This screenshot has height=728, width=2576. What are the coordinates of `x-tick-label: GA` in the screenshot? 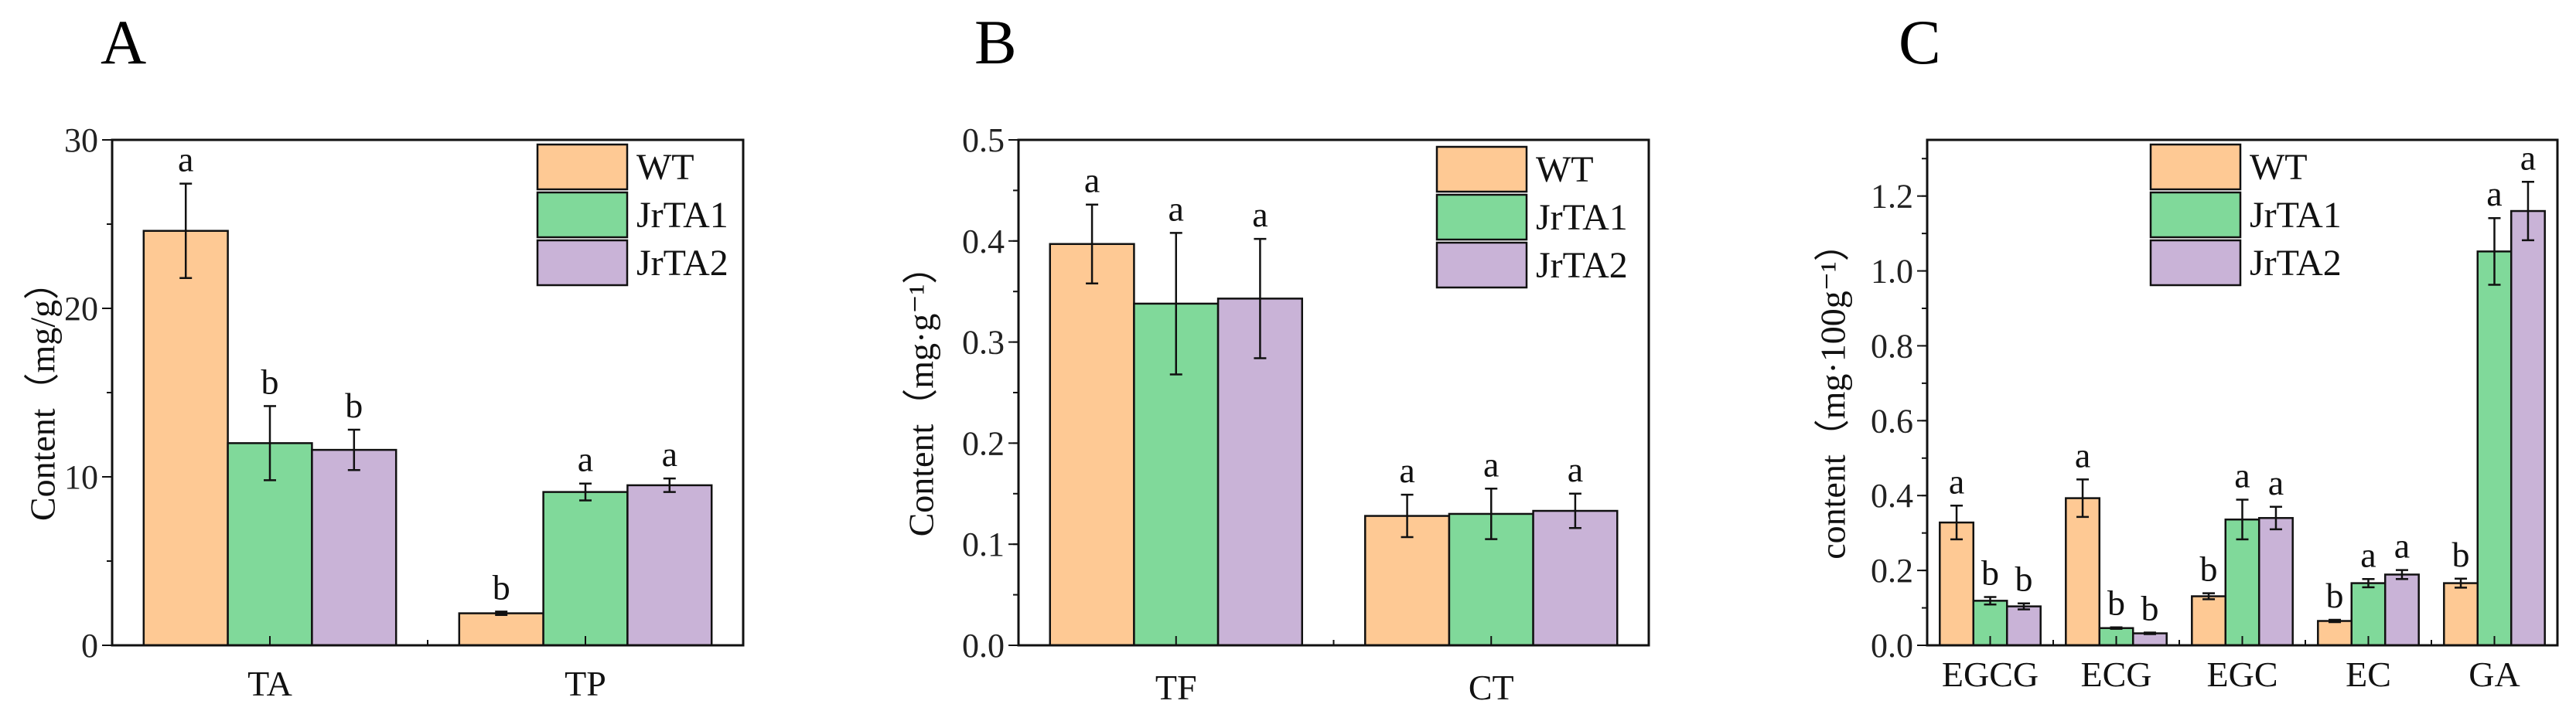 It's located at (2494, 674).